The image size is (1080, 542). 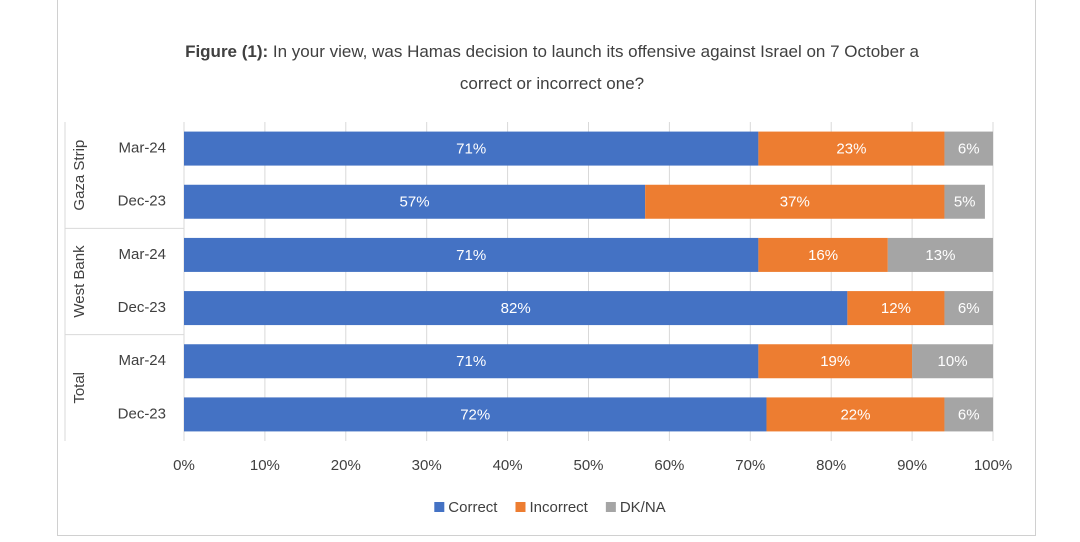 I want to click on x-tick-label: 30%, so click(x=427, y=465).